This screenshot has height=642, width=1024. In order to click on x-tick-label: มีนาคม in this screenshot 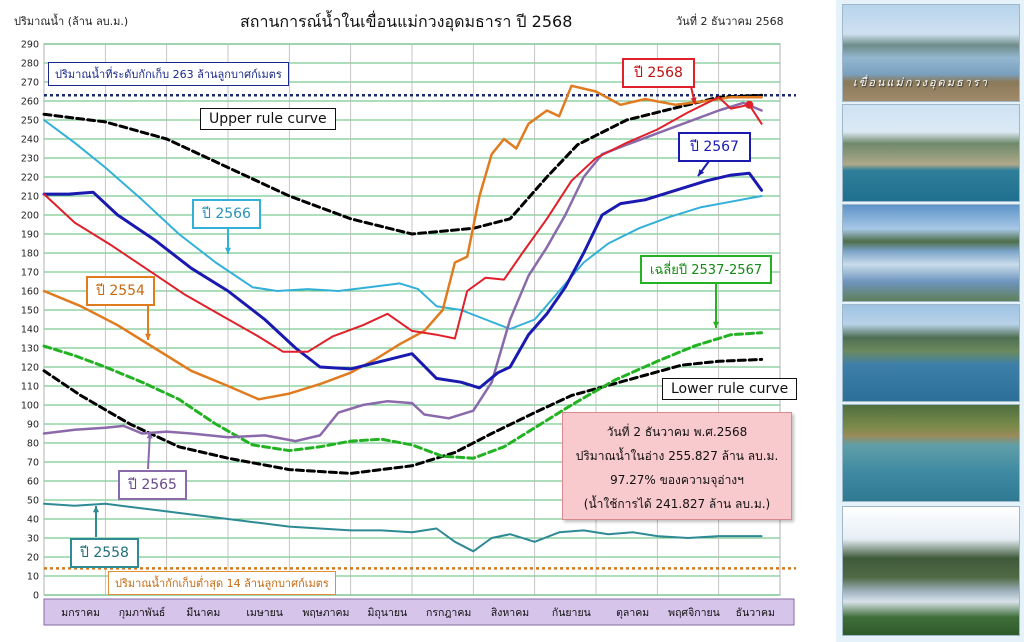, I will do `click(203, 612)`.